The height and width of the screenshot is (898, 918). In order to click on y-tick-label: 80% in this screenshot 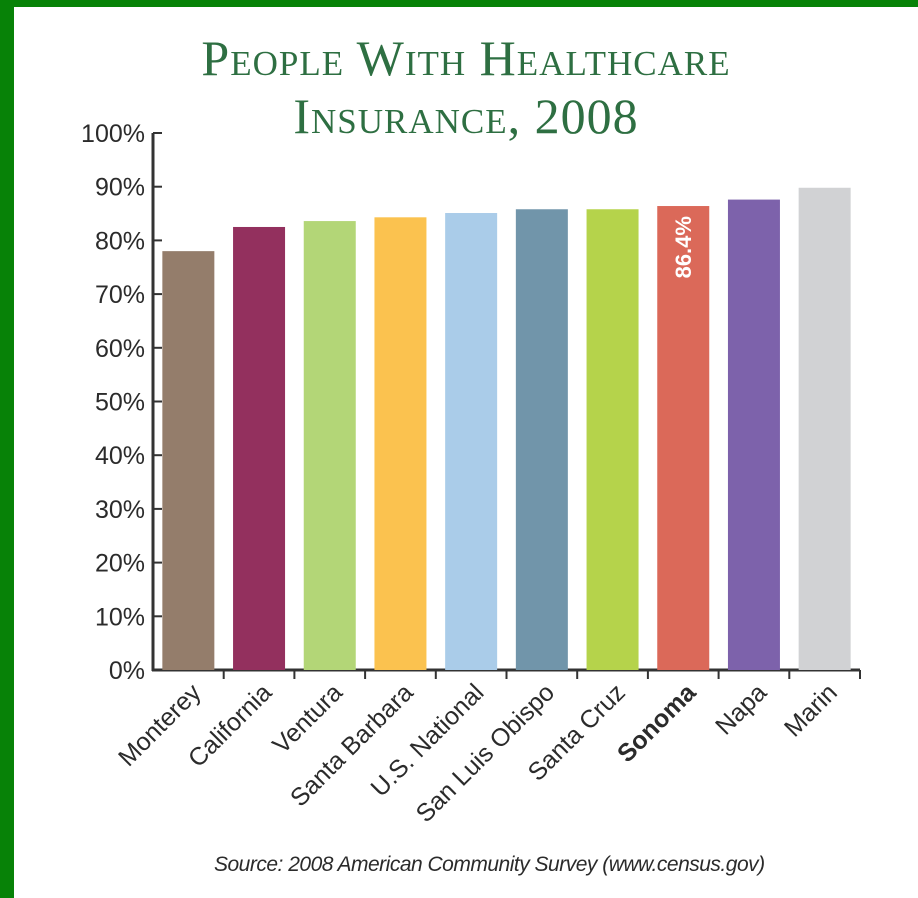, I will do `click(120, 241)`.